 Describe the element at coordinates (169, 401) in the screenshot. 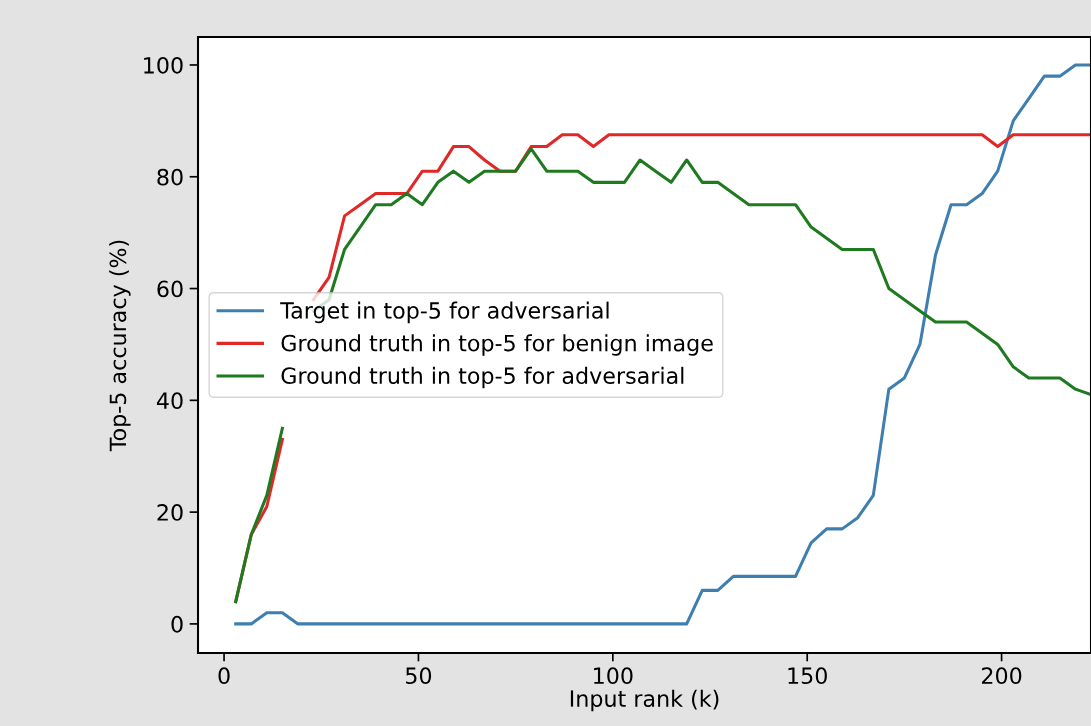

I see `y-tick-label: 40` at that location.